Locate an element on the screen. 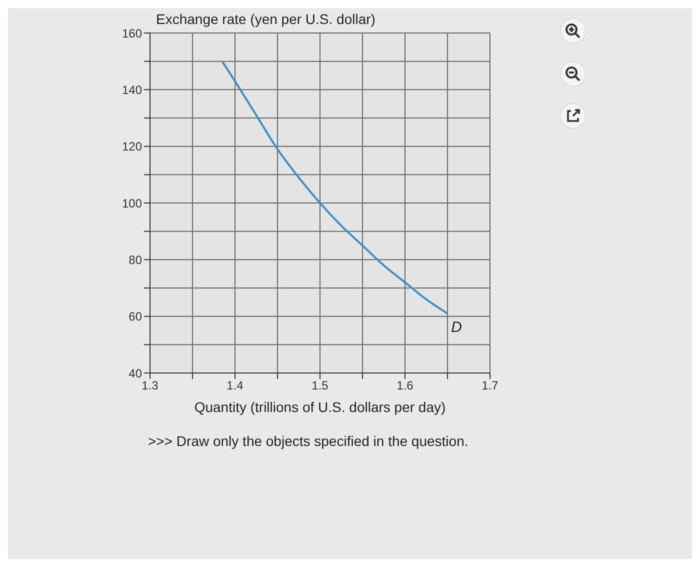  chart-title: Exchange rate (yen per U.S. dollar) is located at coordinates (266, 19).